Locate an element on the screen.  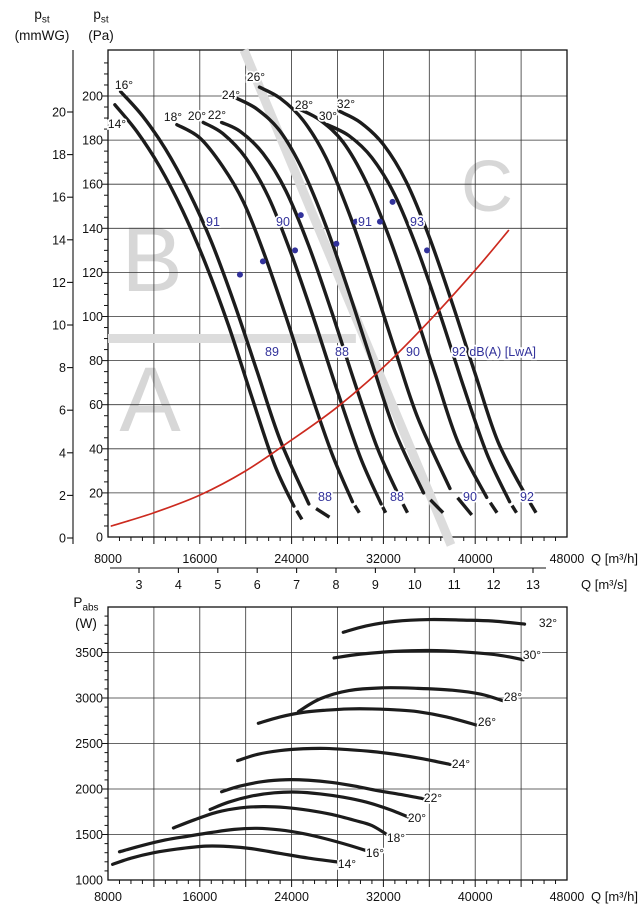
mmwg-tick-label: 20 is located at coordinates (59, 113).